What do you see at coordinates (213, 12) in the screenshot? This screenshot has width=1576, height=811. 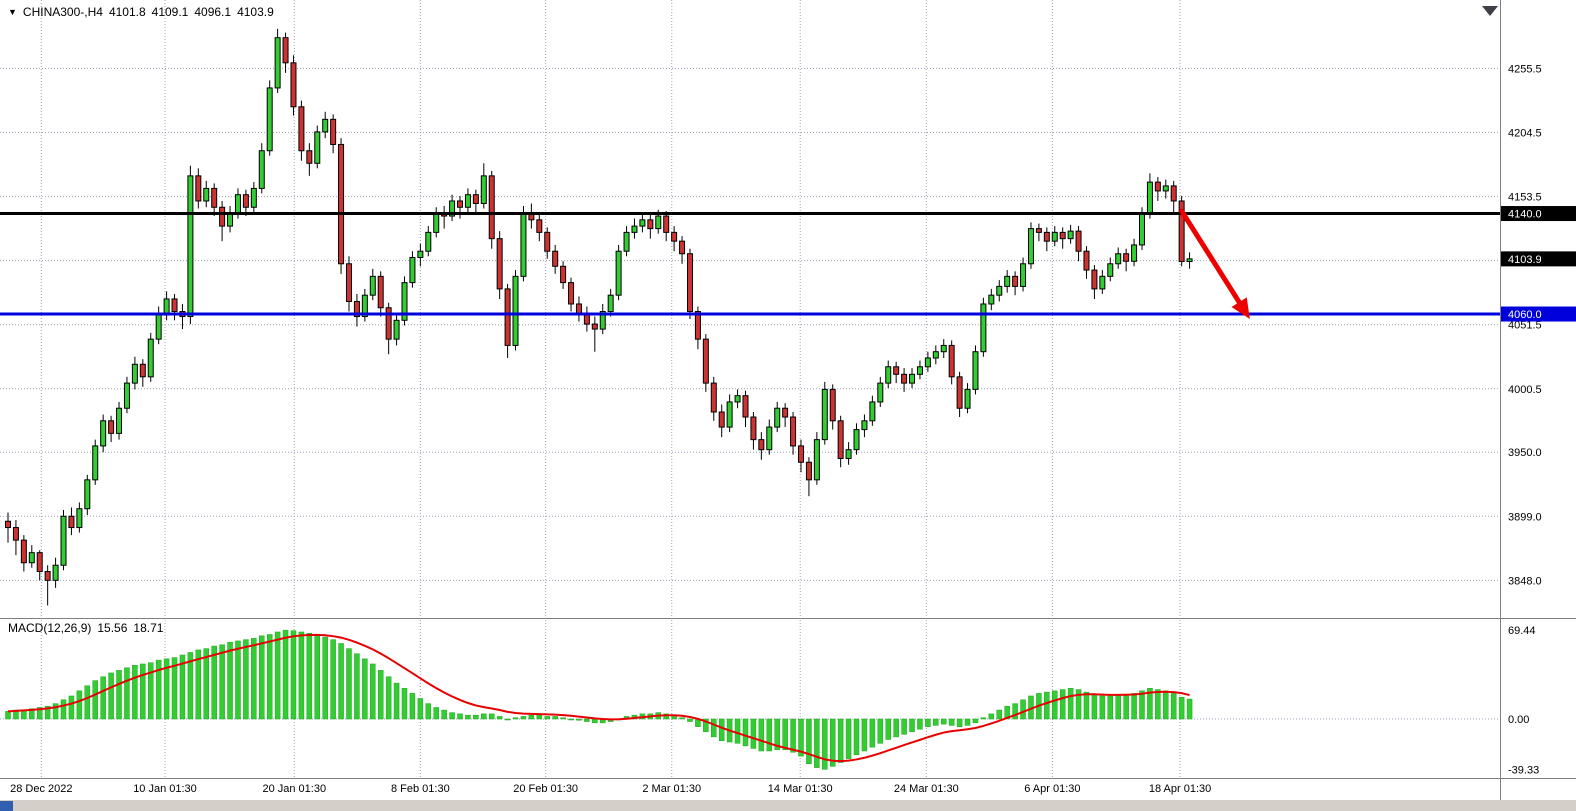 I see `ohlc-low: 4096.1` at bounding box center [213, 12].